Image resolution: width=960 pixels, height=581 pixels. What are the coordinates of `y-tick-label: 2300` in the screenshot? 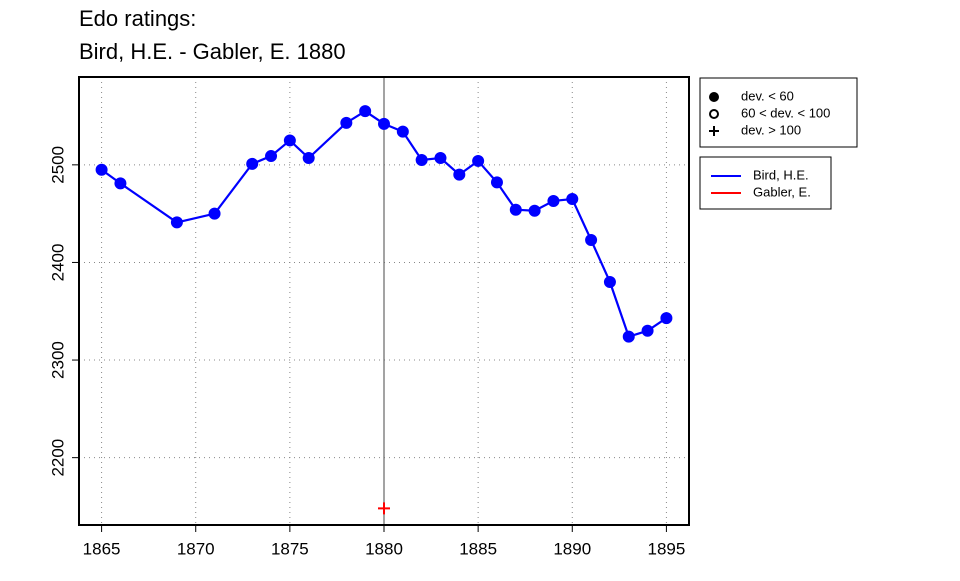 It's located at (57, 360).